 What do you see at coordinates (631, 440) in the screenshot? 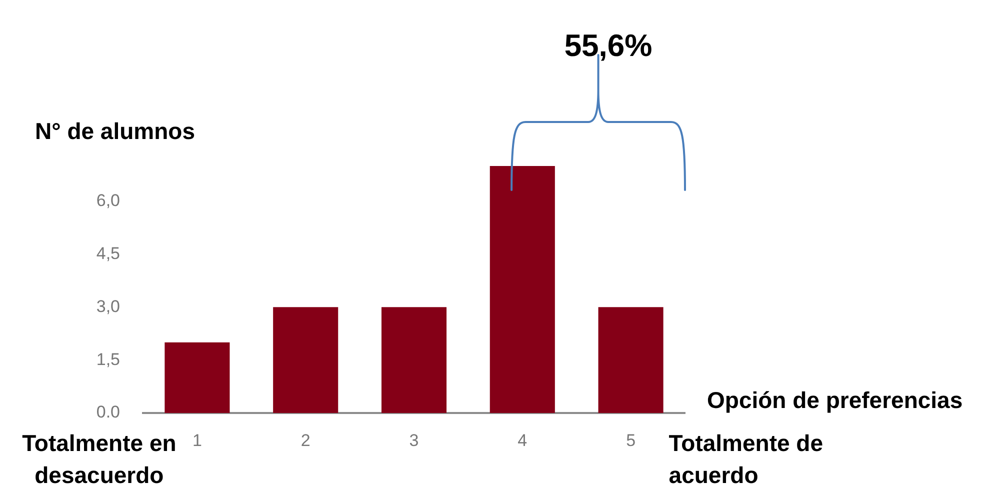
I see `x-tick-label: 5` at bounding box center [631, 440].